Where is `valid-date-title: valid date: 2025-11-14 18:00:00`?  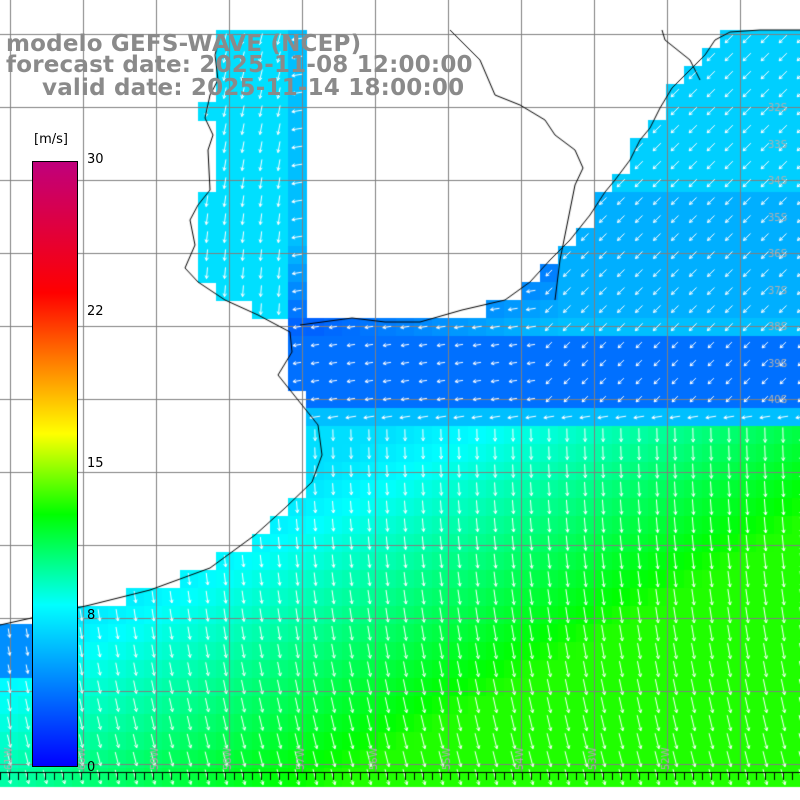
valid-date-title: valid date: 2025-11-14 18:00:00 is located at coordinates (253, 88).